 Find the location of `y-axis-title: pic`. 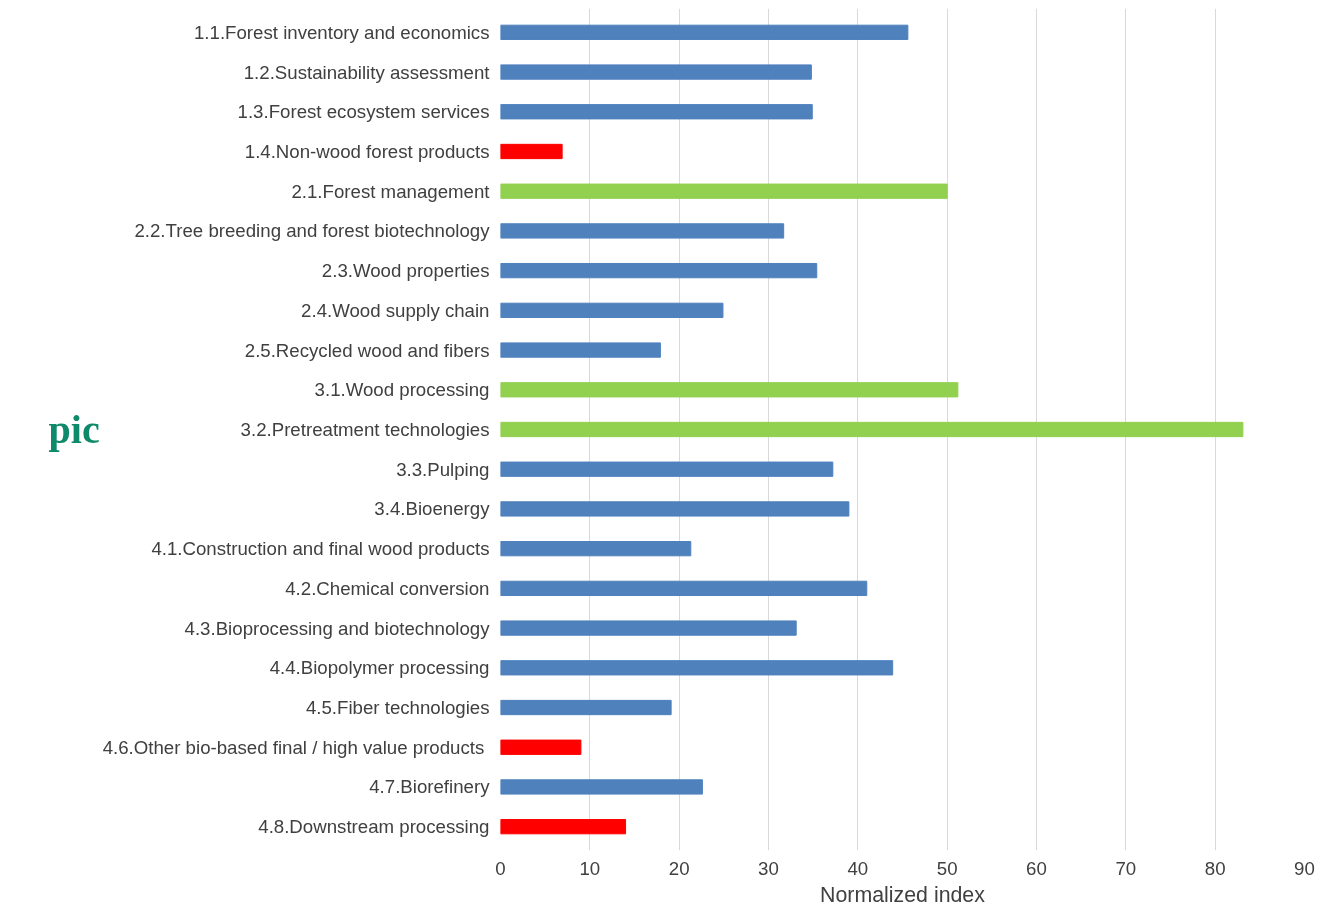

y-axis-title: pic is located at coordinates (74, 429).